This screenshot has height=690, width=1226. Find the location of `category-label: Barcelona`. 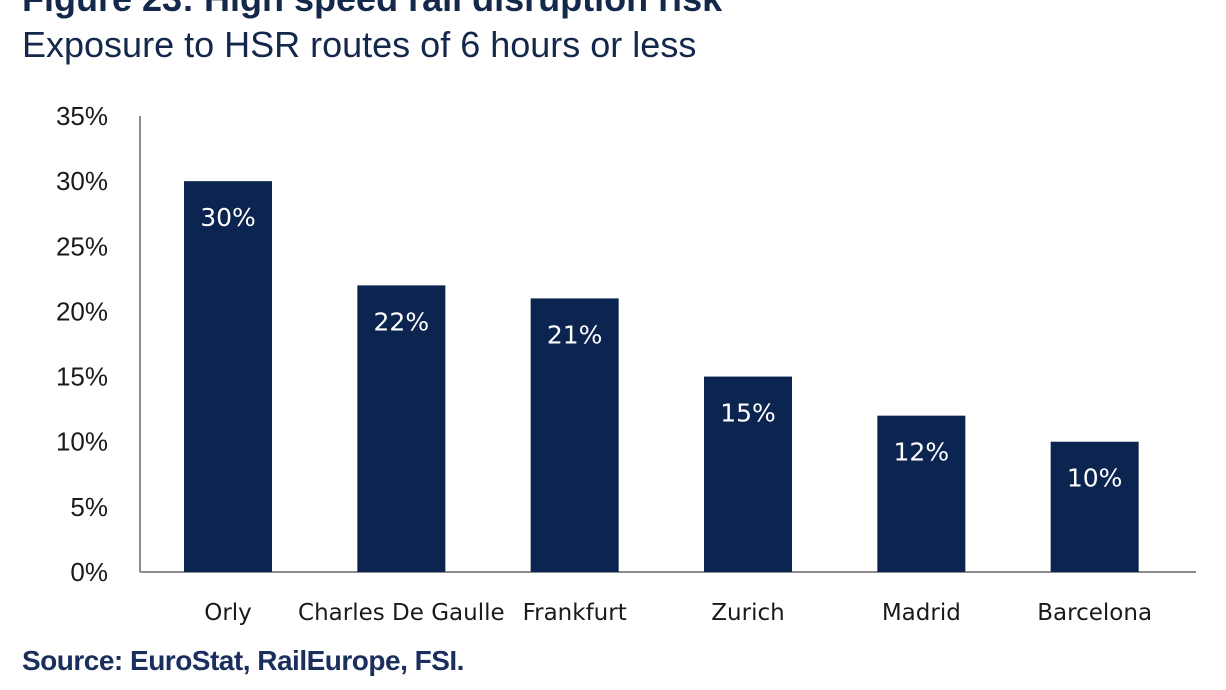

category-label: Barcelona is located at coordinates (1094, 613).